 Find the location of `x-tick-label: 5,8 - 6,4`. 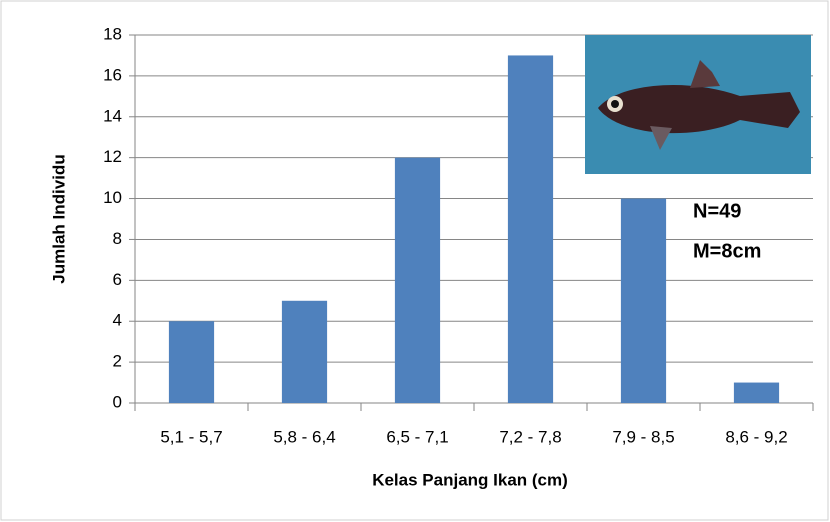

x-tick-label: 5,8 - 6,4 is located at coordinates (304, 436).